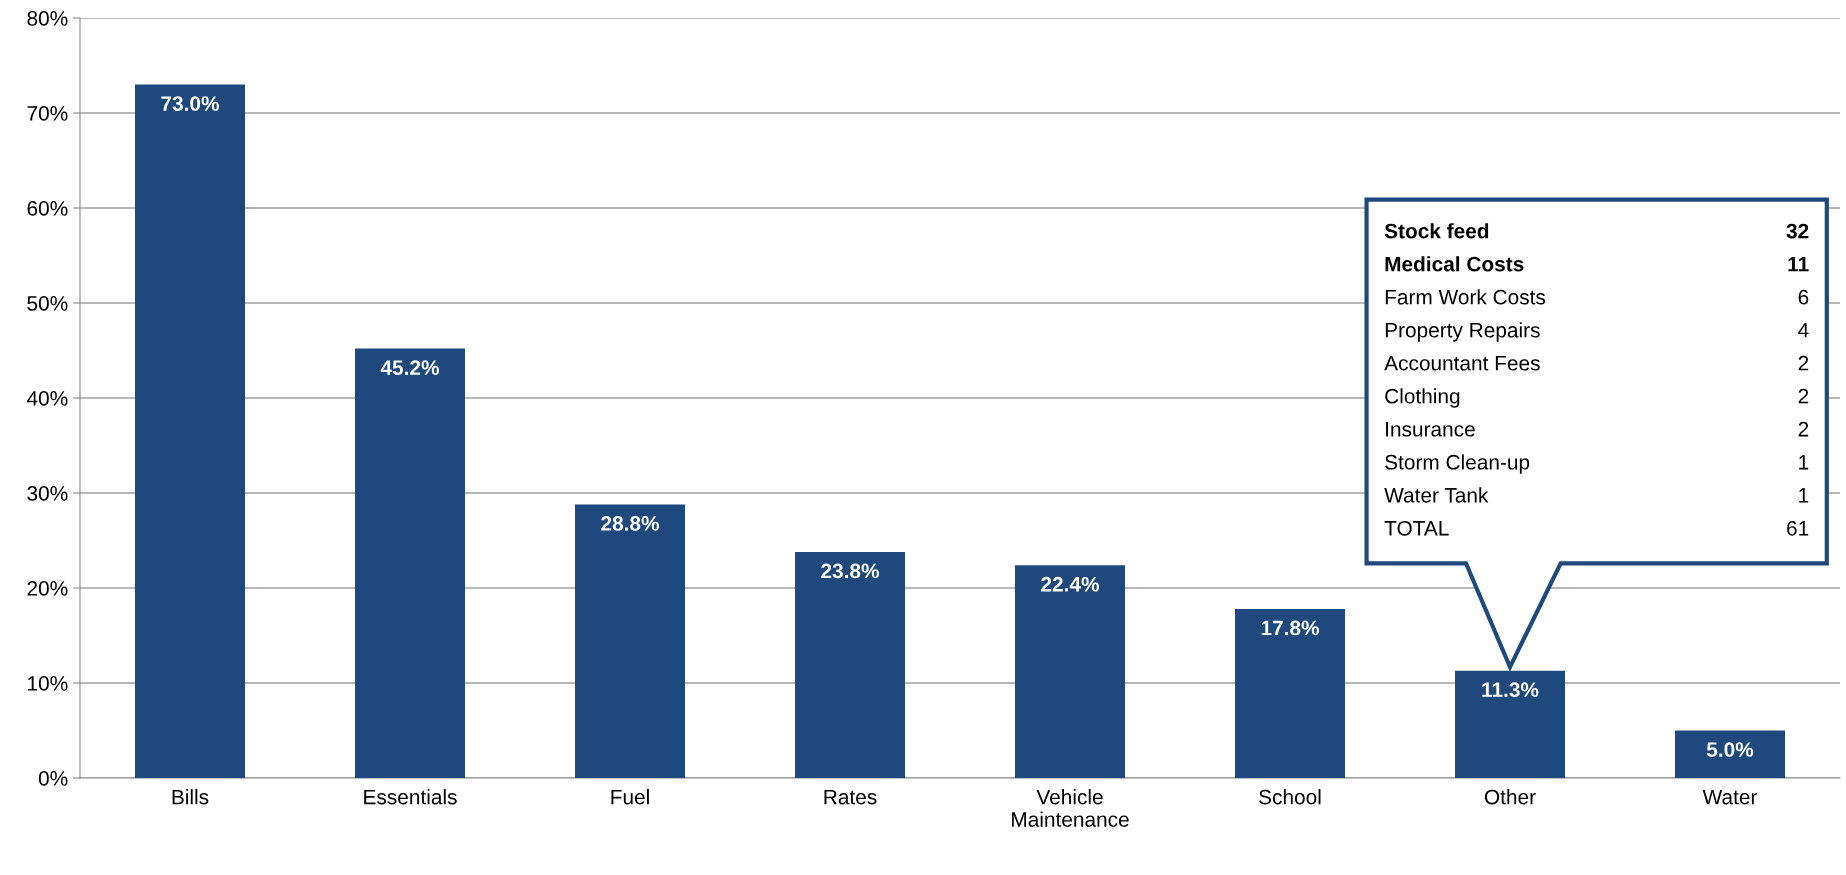 Image resolution: width=1846 pixels, height=875 pixels. I want to click on annotation: Storm Clean-up, so click(1457, 464).